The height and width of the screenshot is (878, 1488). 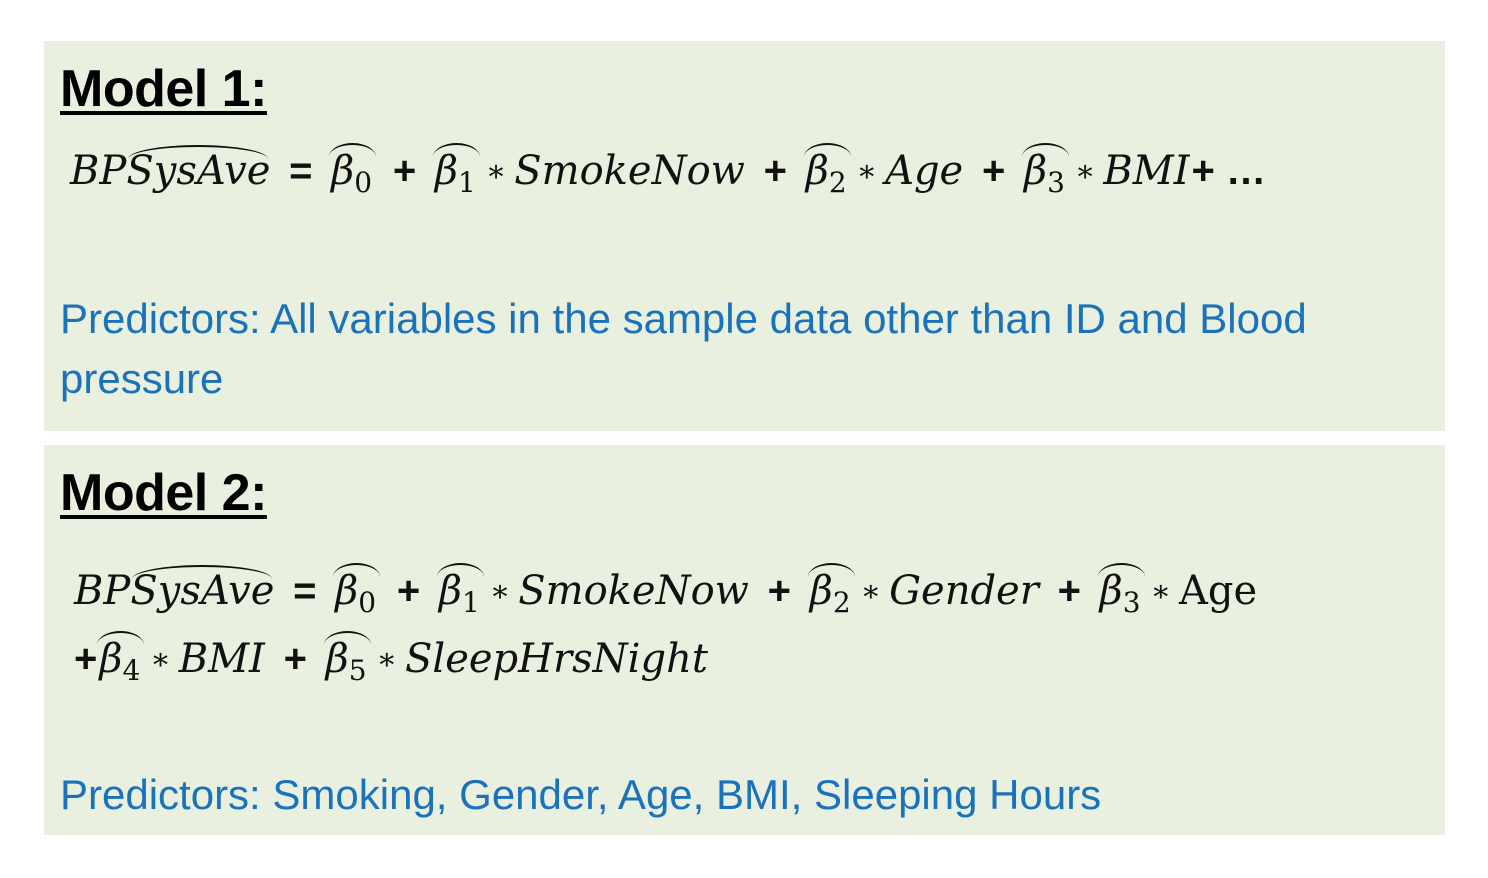 What do you see at coordinates (964, 591) in the screenshot?
I see `variable-gender: Gender` at bounding box center [964, 591].